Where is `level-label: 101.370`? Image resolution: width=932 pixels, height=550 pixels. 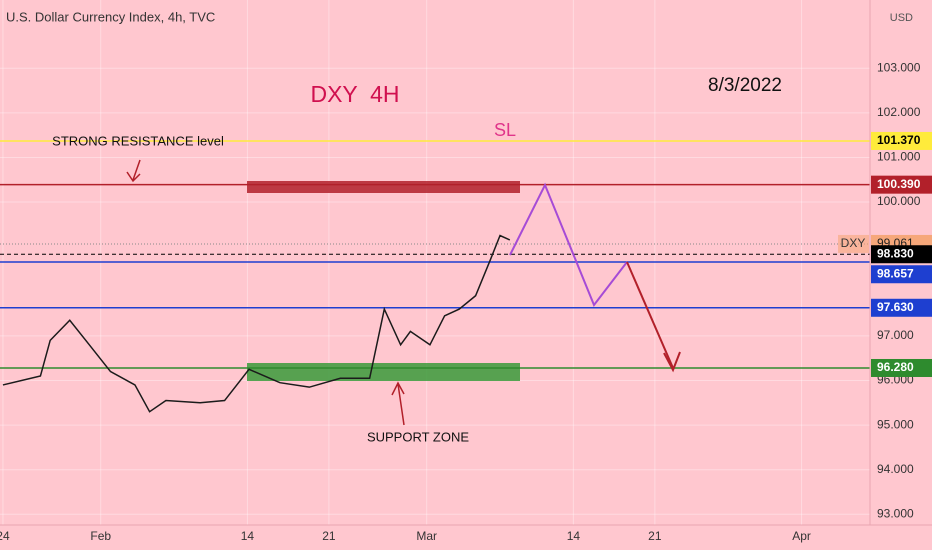 level-label: 101.370 is located at coordinates (899, 140).